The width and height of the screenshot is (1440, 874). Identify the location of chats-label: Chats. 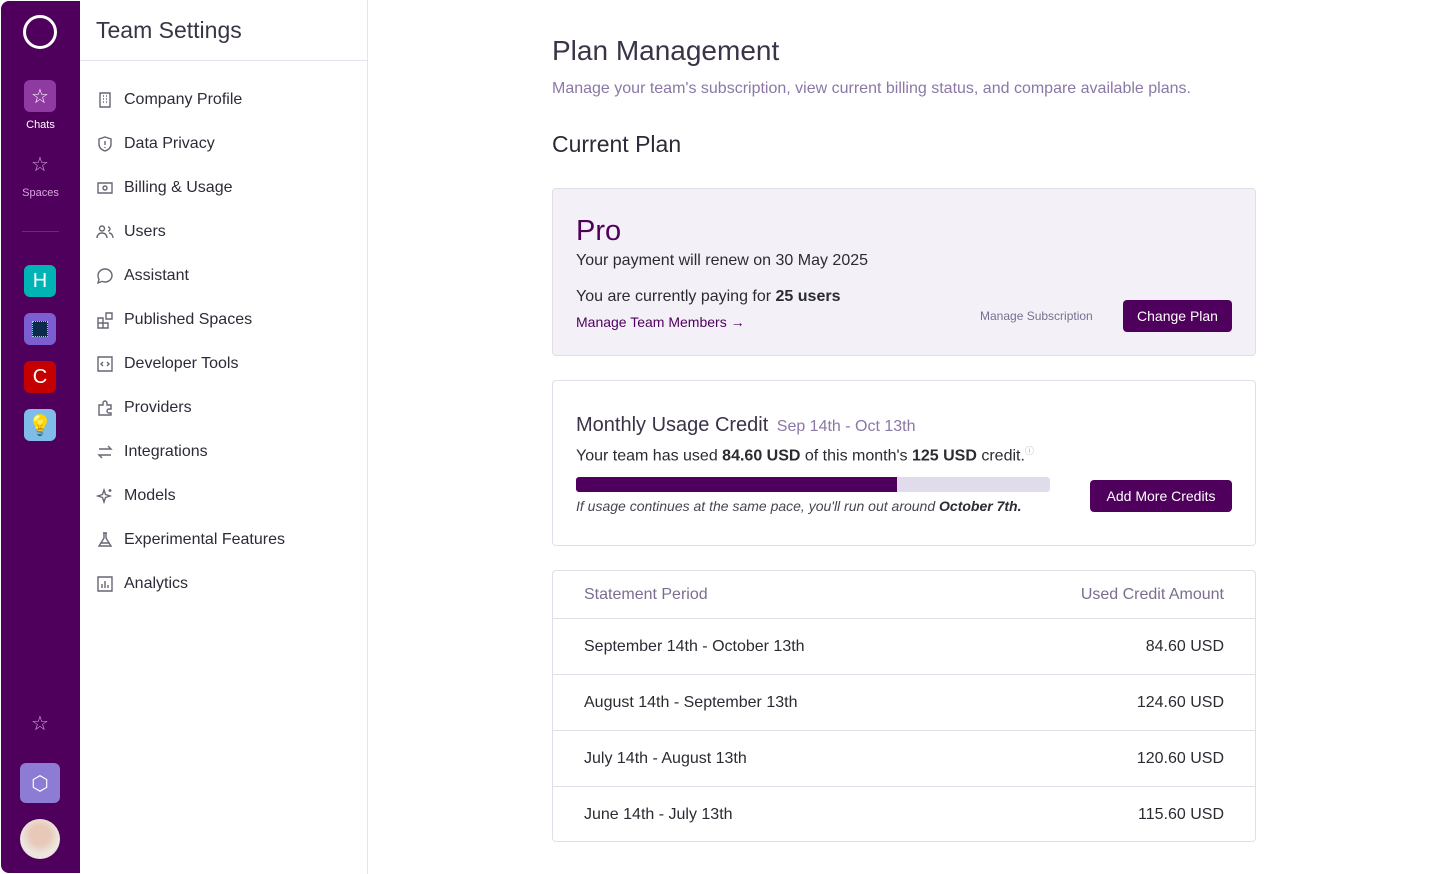
(40, 125).